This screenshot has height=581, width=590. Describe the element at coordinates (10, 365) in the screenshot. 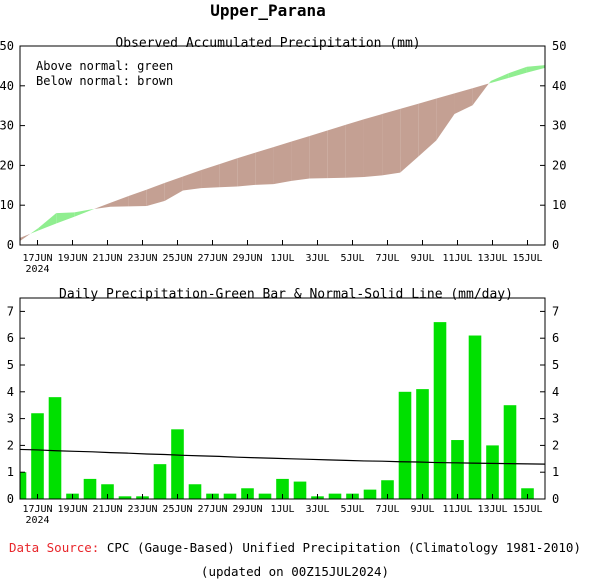

I see `panel2-ytick-label-left: 5` at that location.